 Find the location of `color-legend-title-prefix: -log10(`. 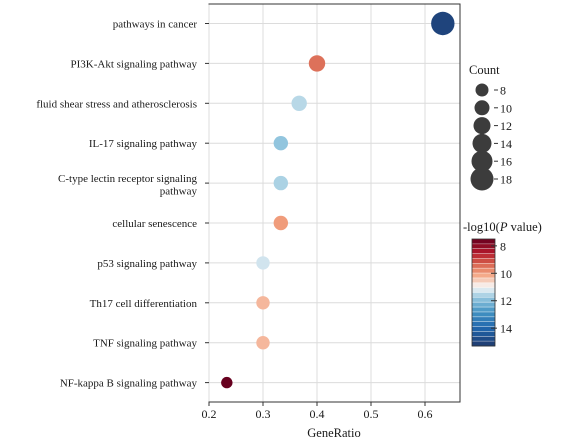

color-legend-title-prefix: -log10( is located at coordinates (481, 227).